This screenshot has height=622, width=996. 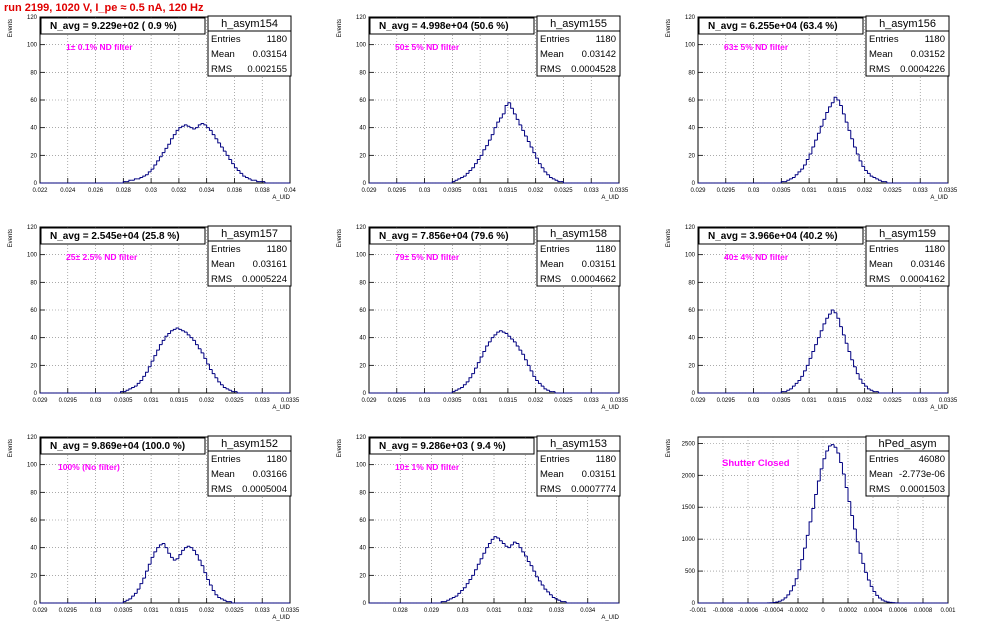 What do you see at coordinates (179, 191) in the screenshot?
I see `x-tick-label: 0.032` at bounding box center [179, 191].